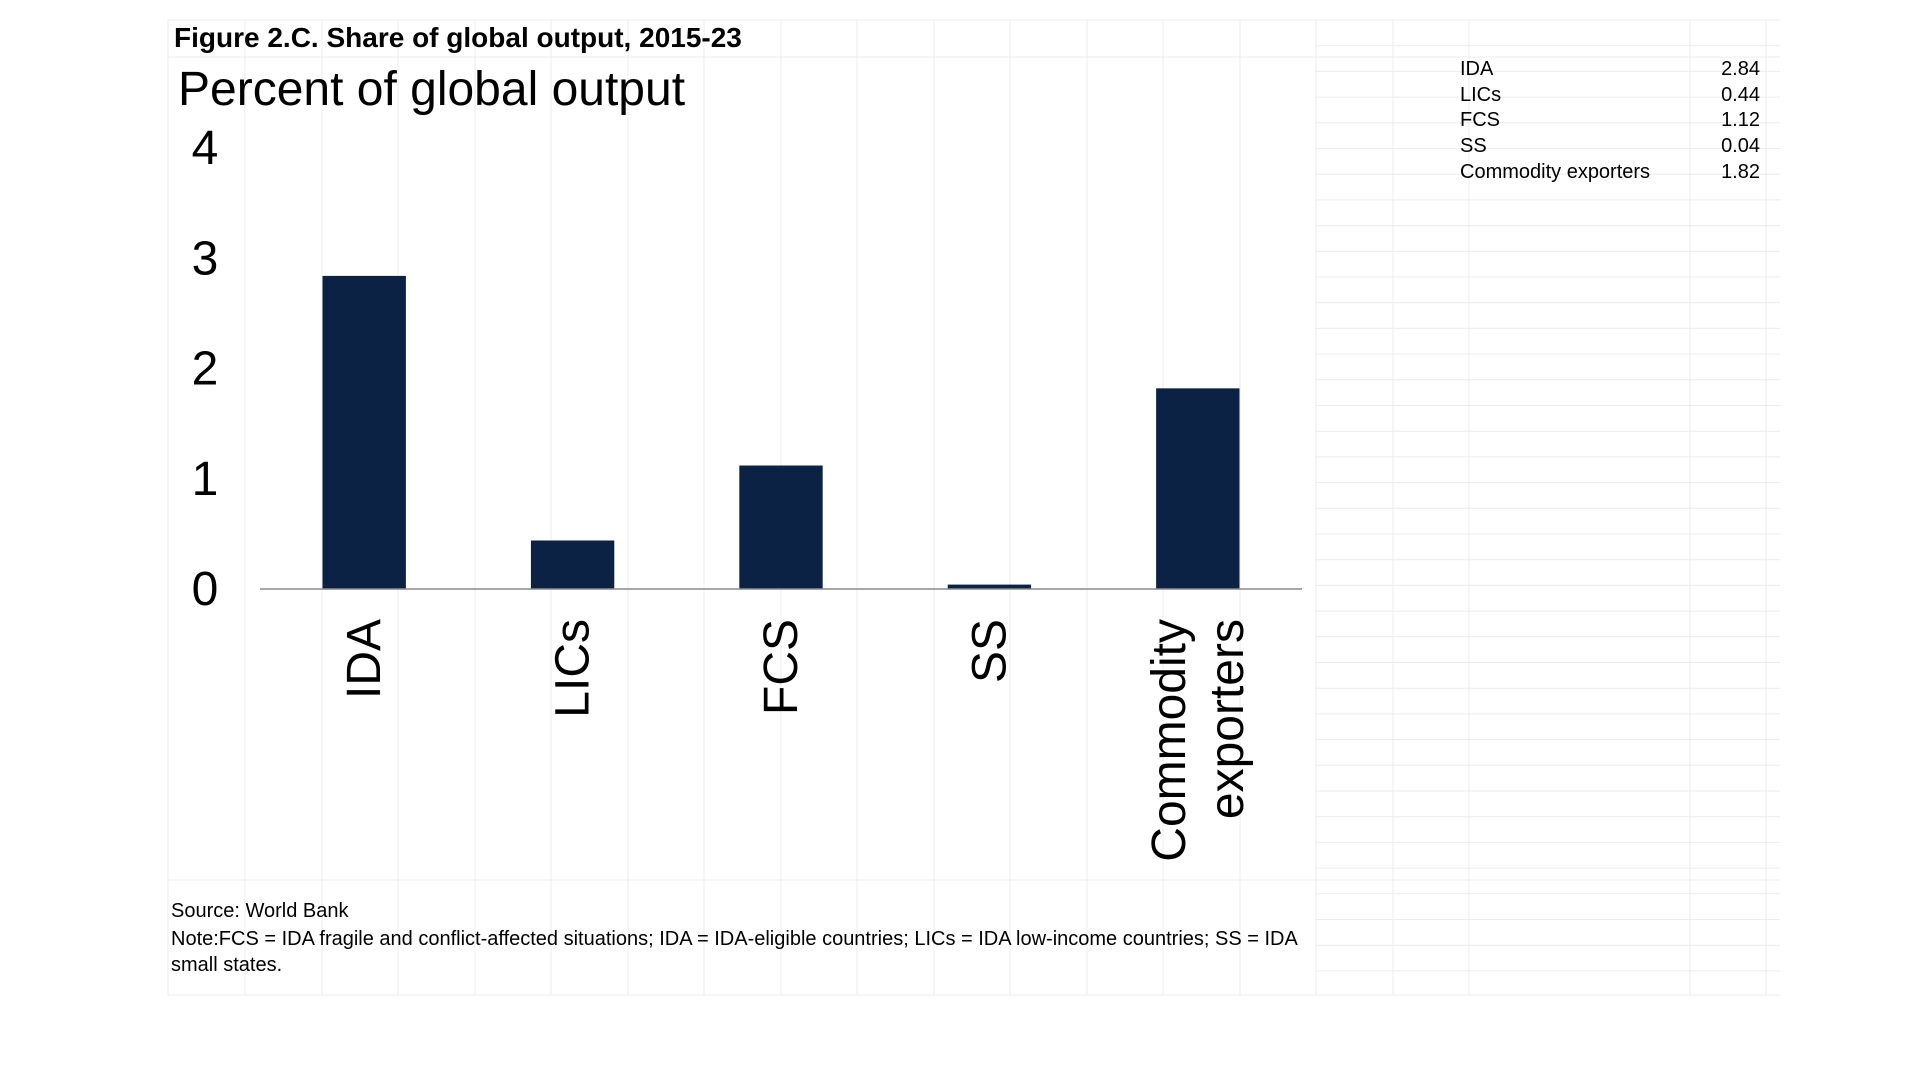 The height and width of the screenshot is (1080, 1920). I want to click on table-category: SS, so click(1473, 146).